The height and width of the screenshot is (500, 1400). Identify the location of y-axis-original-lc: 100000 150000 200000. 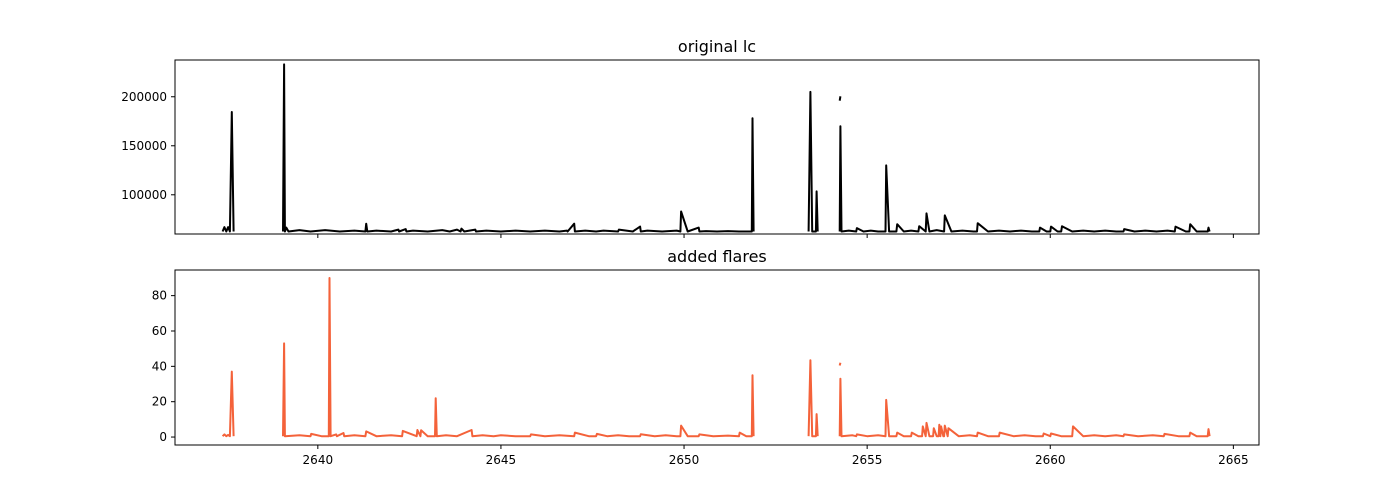
(148, 146).